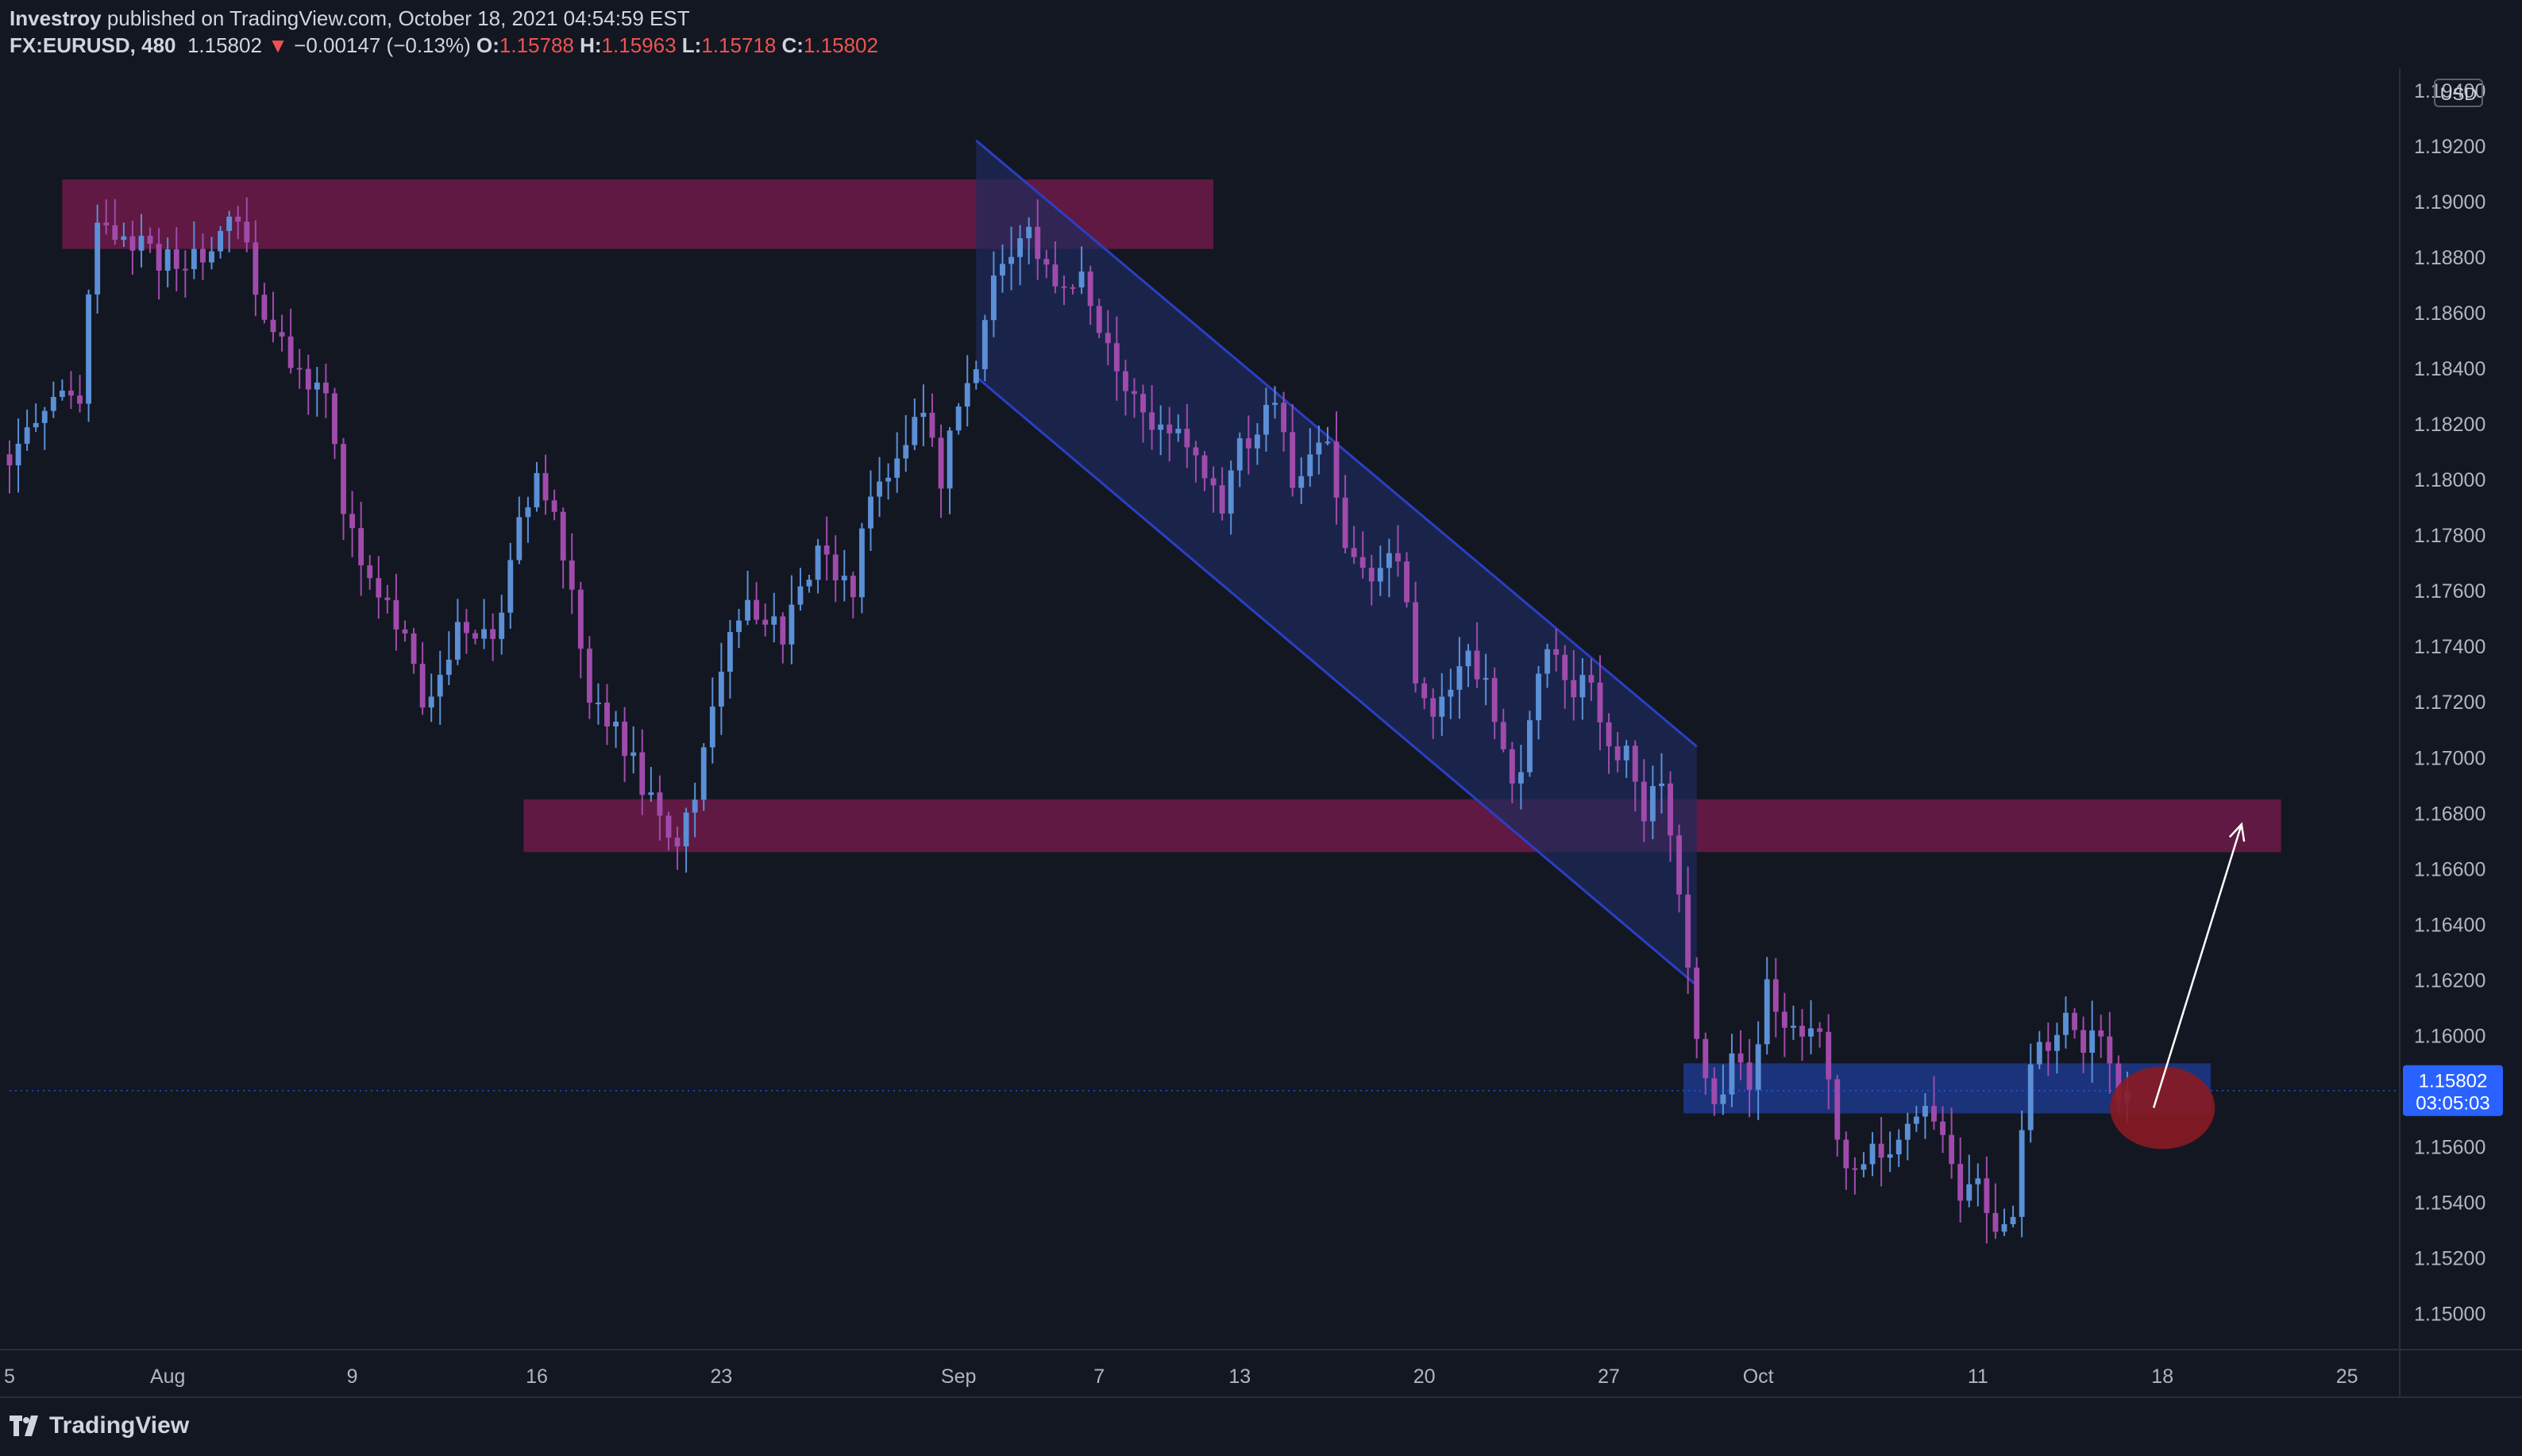 This screenshot has width=2522, height=1456. Describe the element at coordinates (2449, 591) in the screenshot. I see `price-tick-label: 1.17600` at that location.